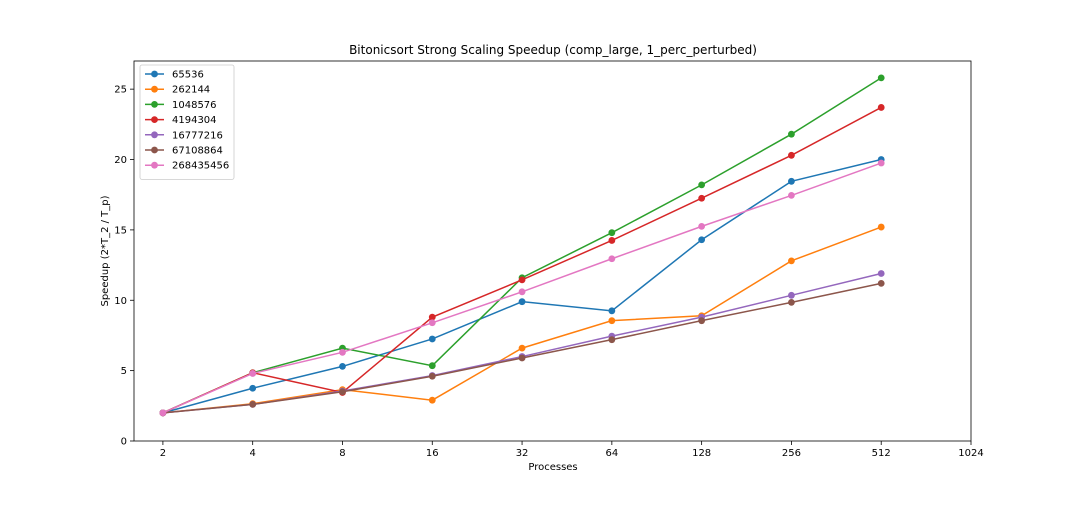  Describe the element at coordinates (701, 453) in the screenshot. I see `x-tick-label: 128` at that location.